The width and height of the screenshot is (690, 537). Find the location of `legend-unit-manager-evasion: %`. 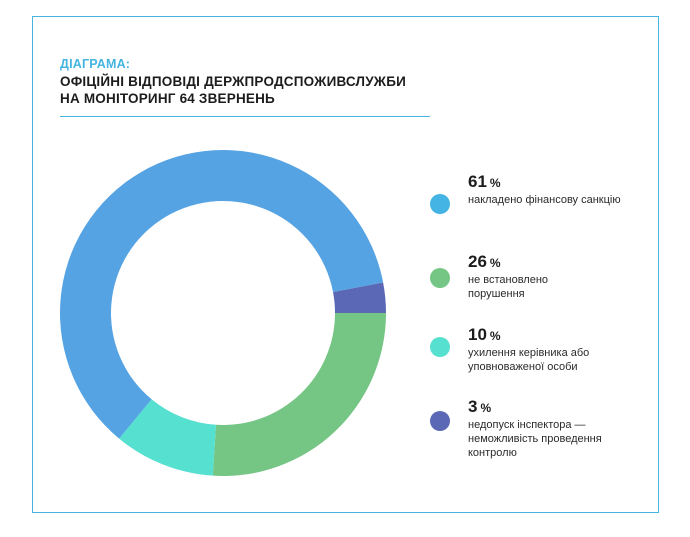

legend-unit-manager-evasion: % is located at coordinates (495, 336).